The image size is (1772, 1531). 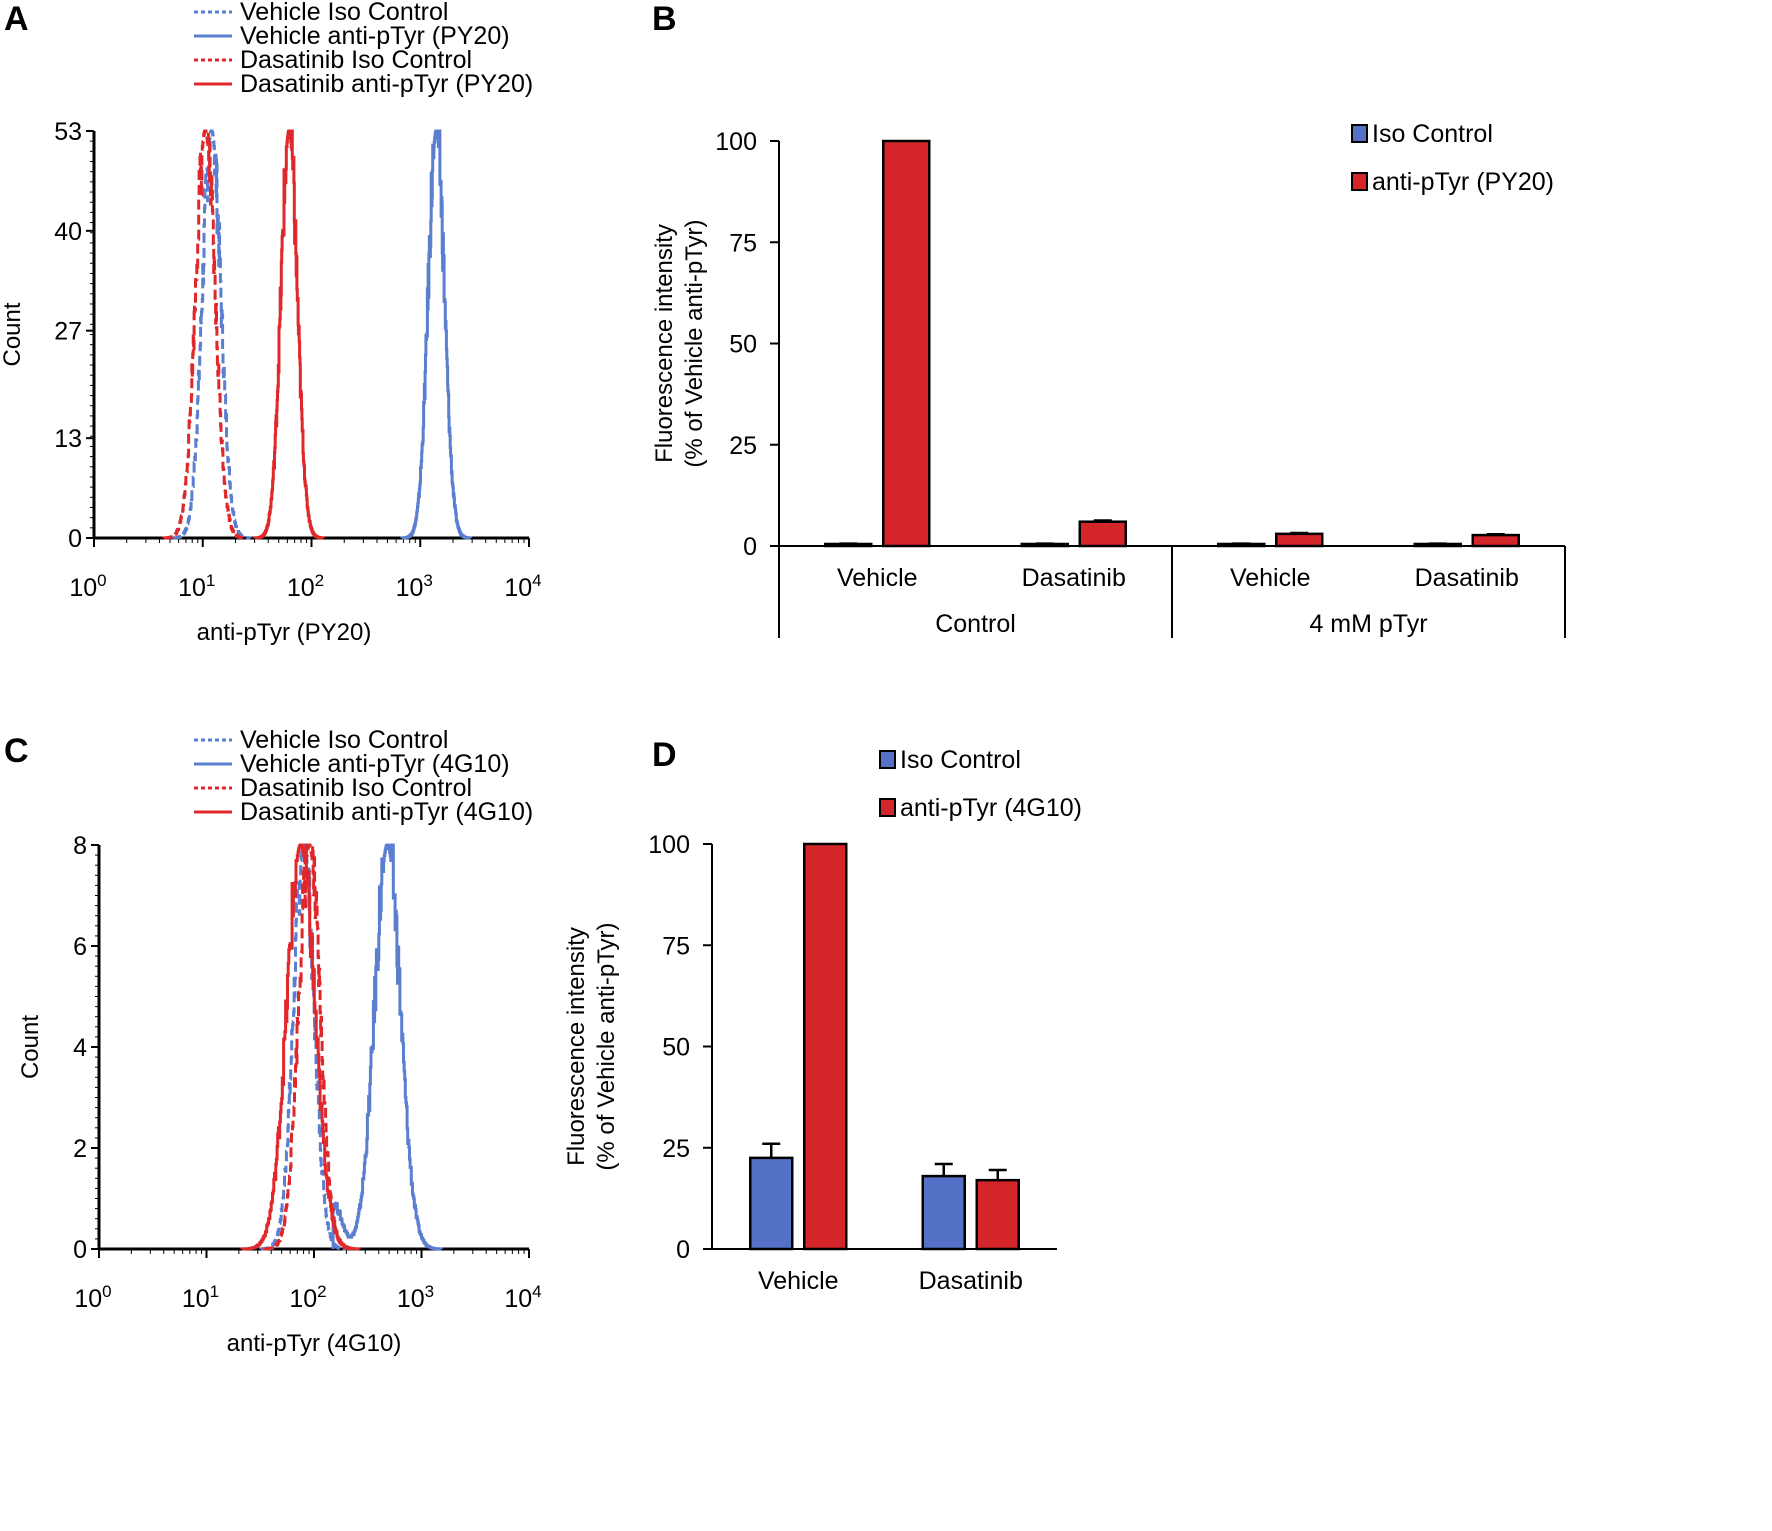 I want to click on group-label: 4 mM pTyr, so click(x=1368, y=624).